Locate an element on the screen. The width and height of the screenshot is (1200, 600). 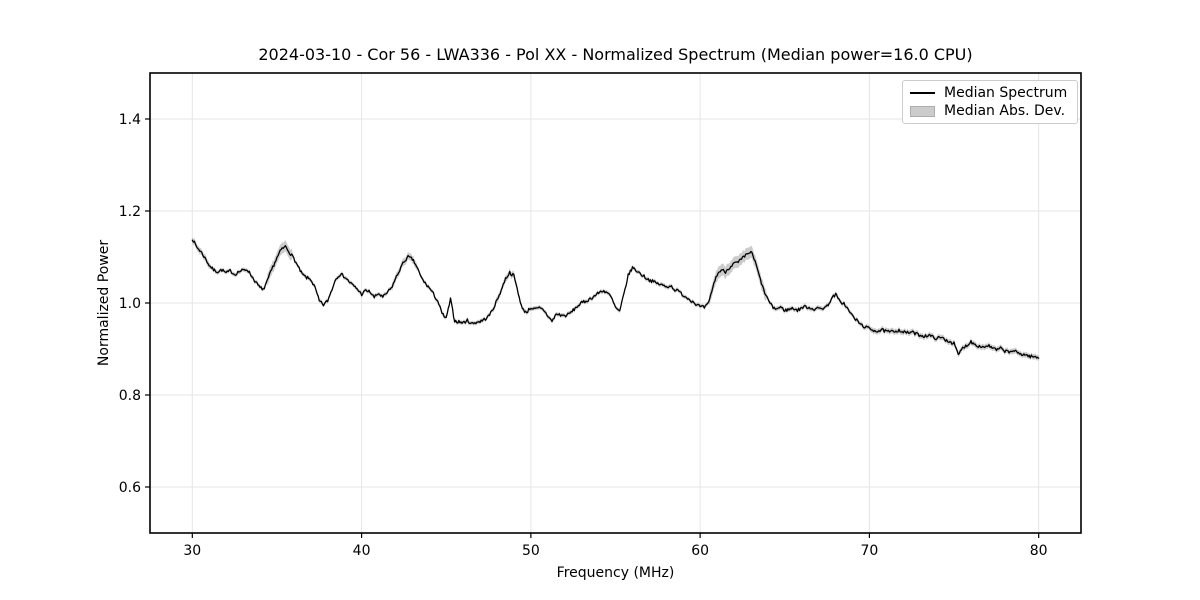
y-tick-label: 0.8 is located at coordinates (130, 396).